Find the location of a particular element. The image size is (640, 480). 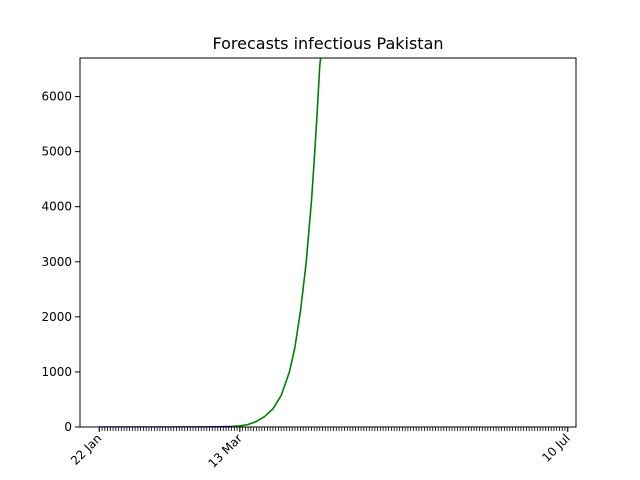

y-tick-label: 4000 is located at coordinates (56, 207).